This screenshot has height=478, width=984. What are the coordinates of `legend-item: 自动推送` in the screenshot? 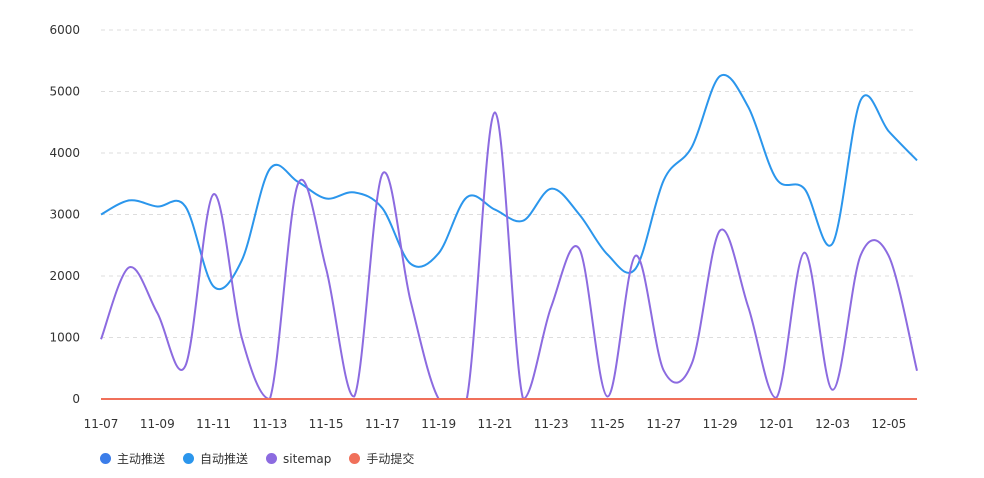 It's located at (215, 458).